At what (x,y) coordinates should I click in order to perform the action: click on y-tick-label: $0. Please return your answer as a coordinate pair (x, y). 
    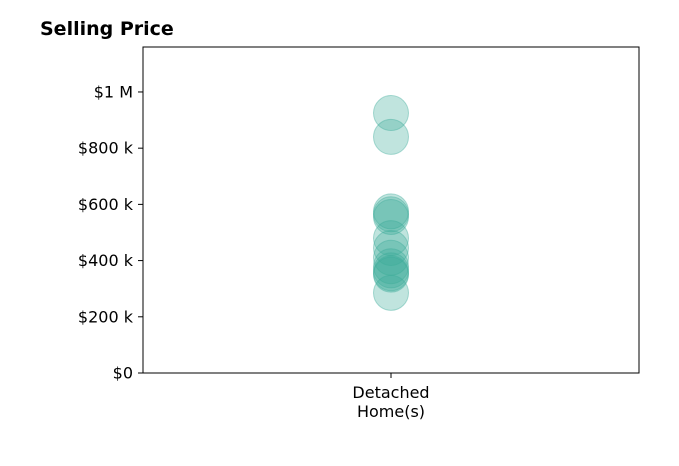
    Looking at the image, I should click on (123, 373).